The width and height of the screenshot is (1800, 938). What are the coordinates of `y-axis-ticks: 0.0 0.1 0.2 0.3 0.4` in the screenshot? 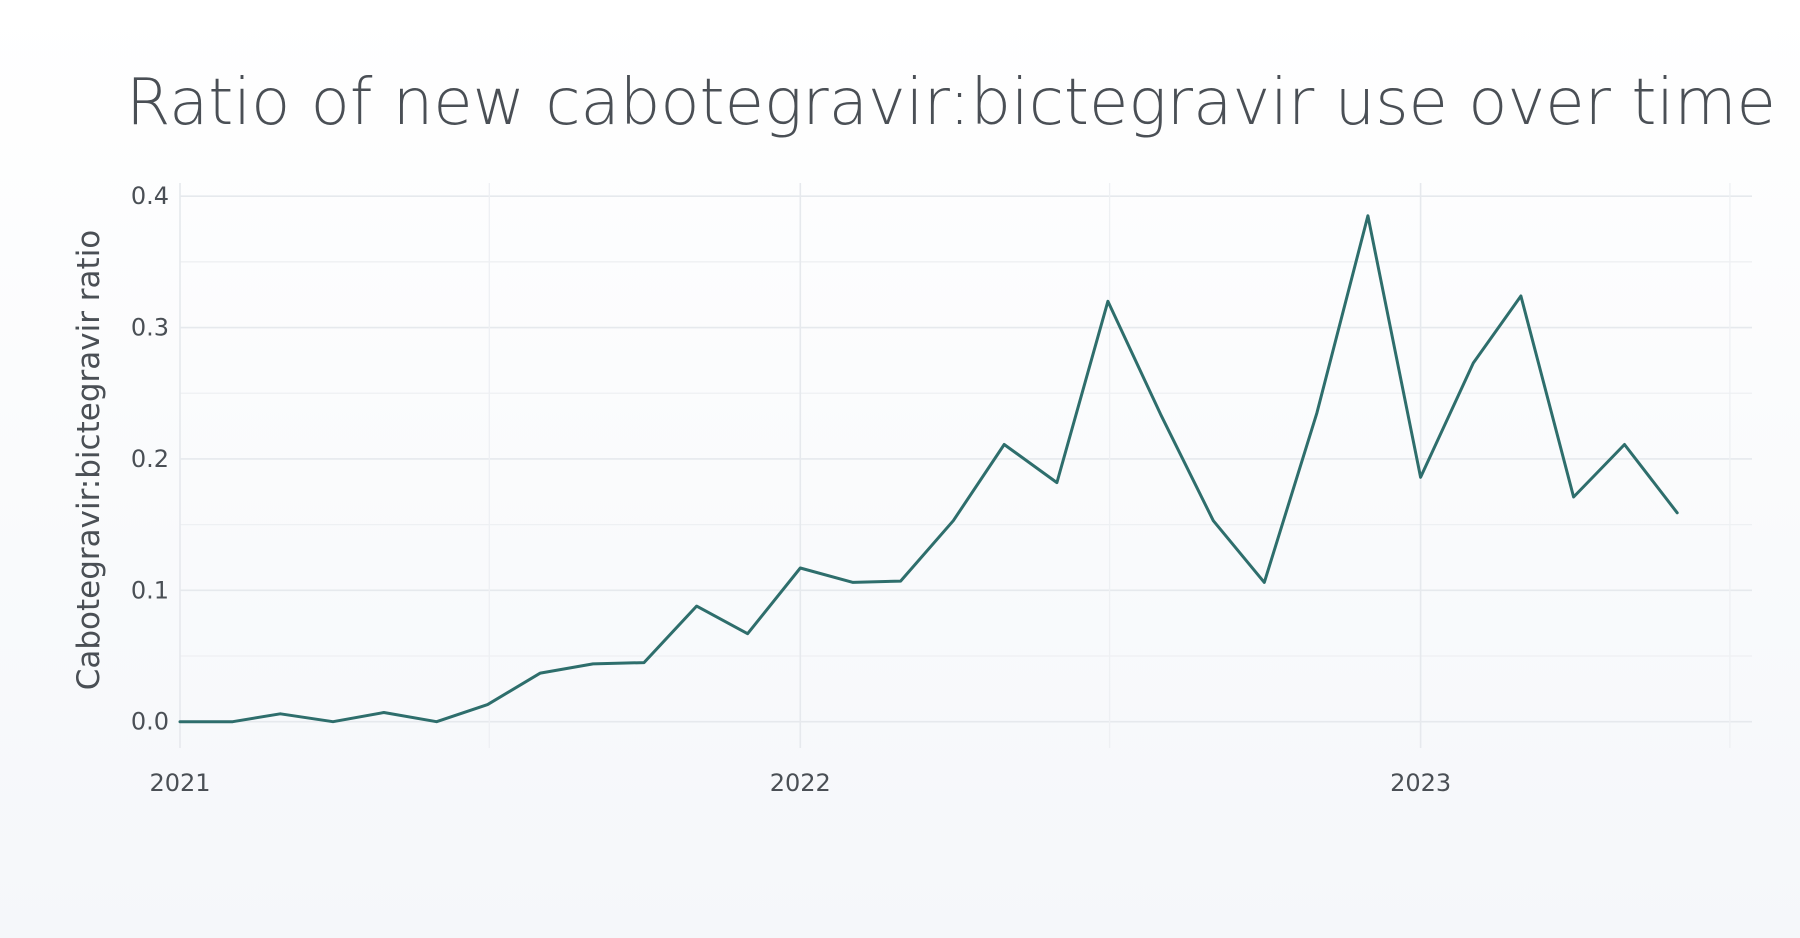 It's located at (150, 459).